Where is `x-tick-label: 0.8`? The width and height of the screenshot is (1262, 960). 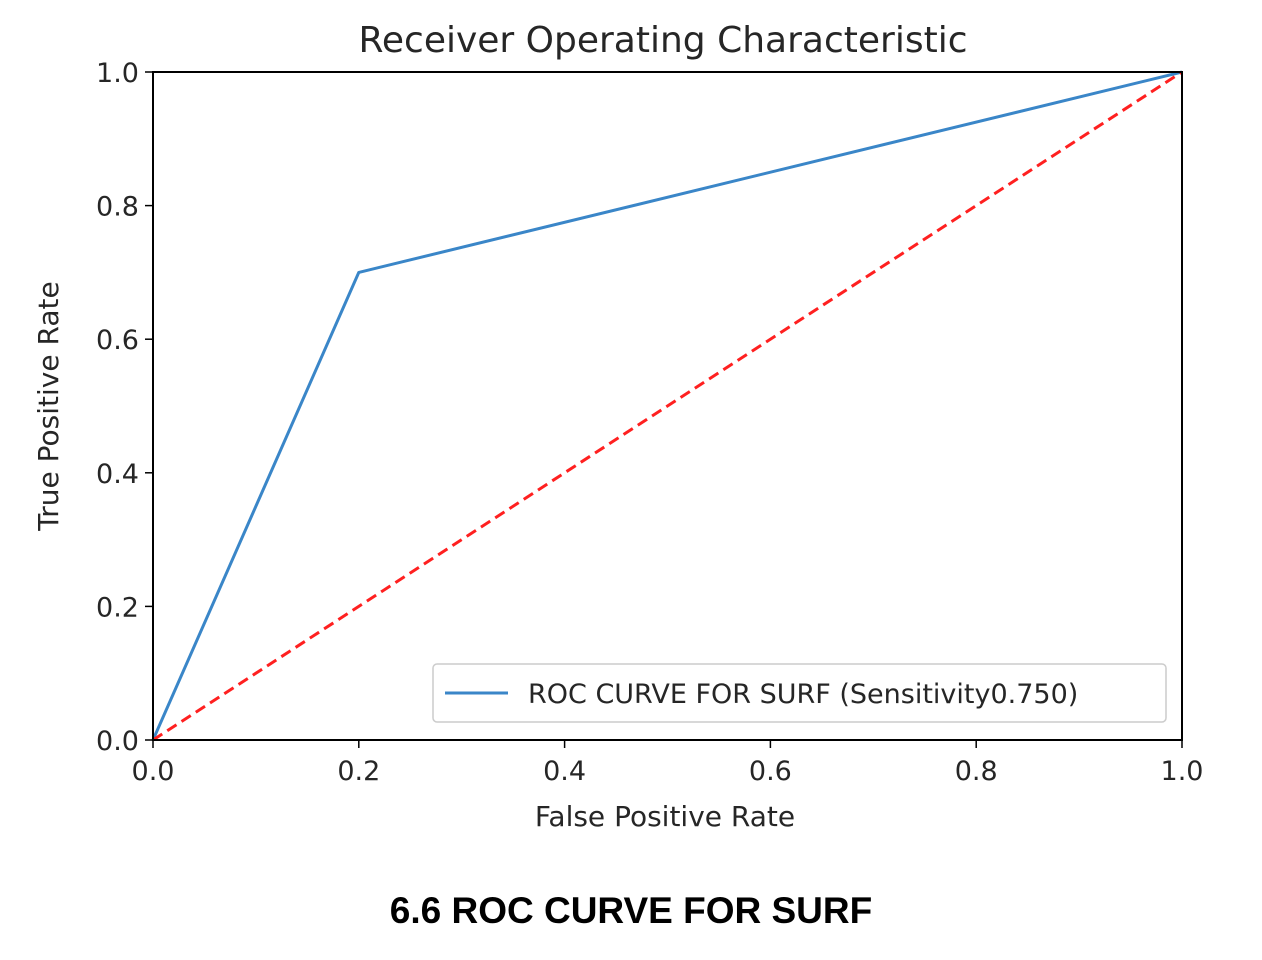
x-tick-label: 0.8 is located at coordinates (976, 771).